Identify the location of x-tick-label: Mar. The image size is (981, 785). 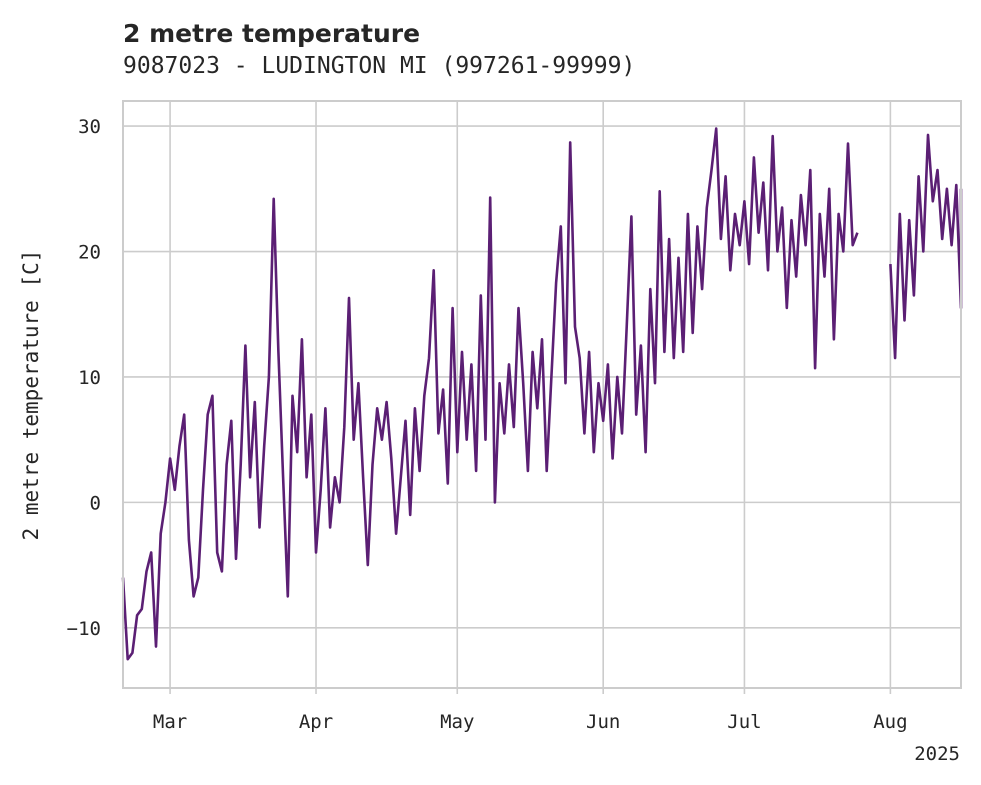
(170, 722).